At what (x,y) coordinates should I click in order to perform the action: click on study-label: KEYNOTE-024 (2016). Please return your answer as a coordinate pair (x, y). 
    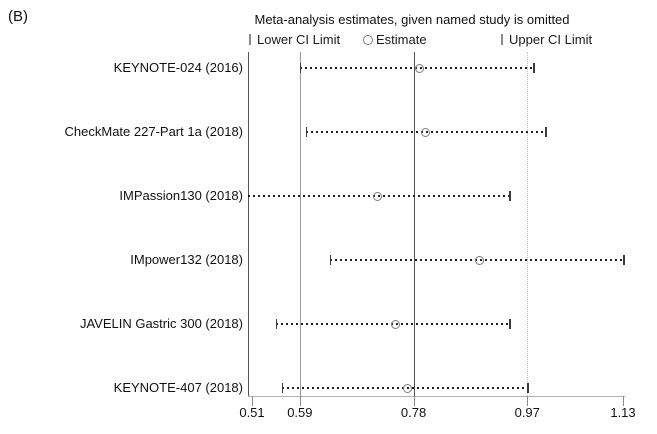
    Looking at the image, I should click on (178, 67).